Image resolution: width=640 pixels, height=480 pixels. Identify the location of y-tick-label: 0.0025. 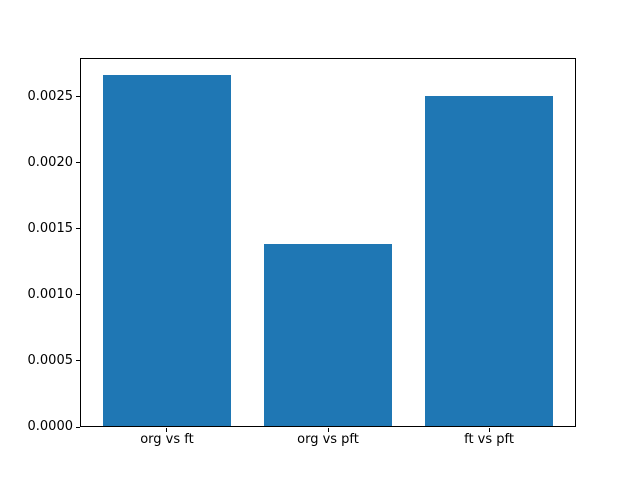
(50, 96).